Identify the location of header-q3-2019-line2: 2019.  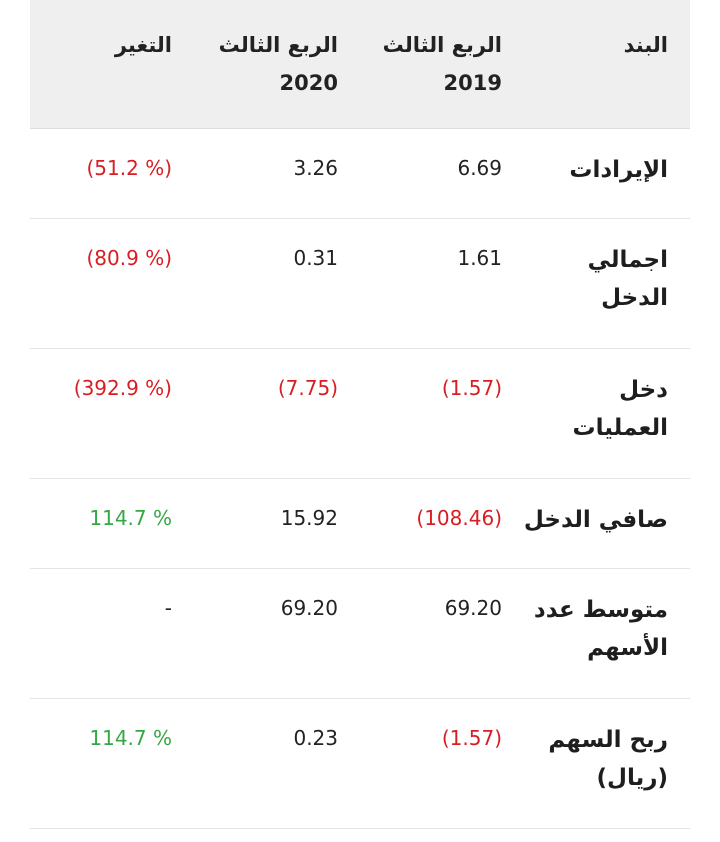
(472, 83).